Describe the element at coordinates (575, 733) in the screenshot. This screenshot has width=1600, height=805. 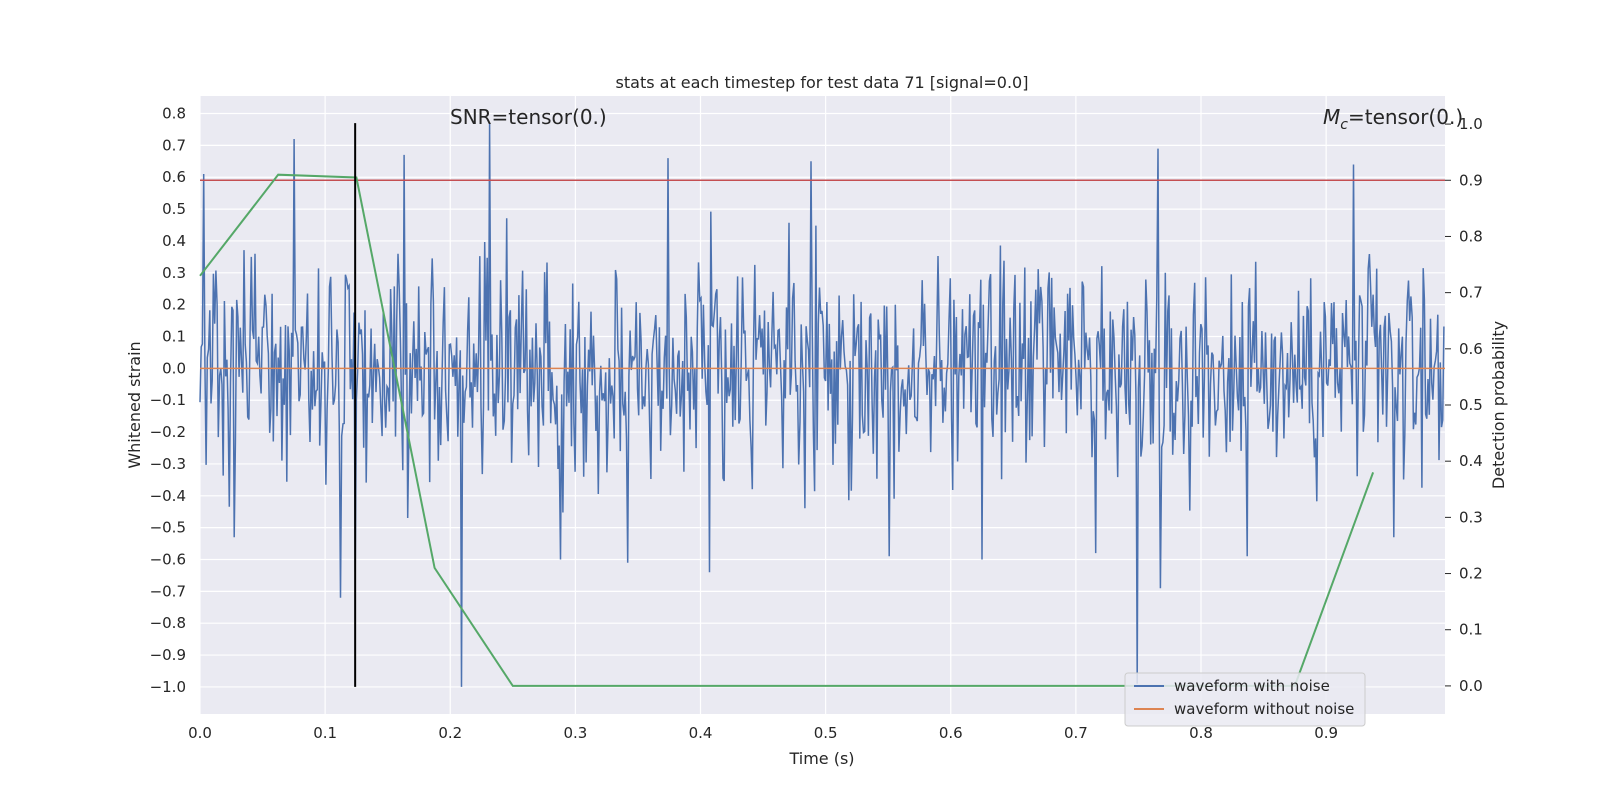
I see `x-tick-label: 0.3` at that location.